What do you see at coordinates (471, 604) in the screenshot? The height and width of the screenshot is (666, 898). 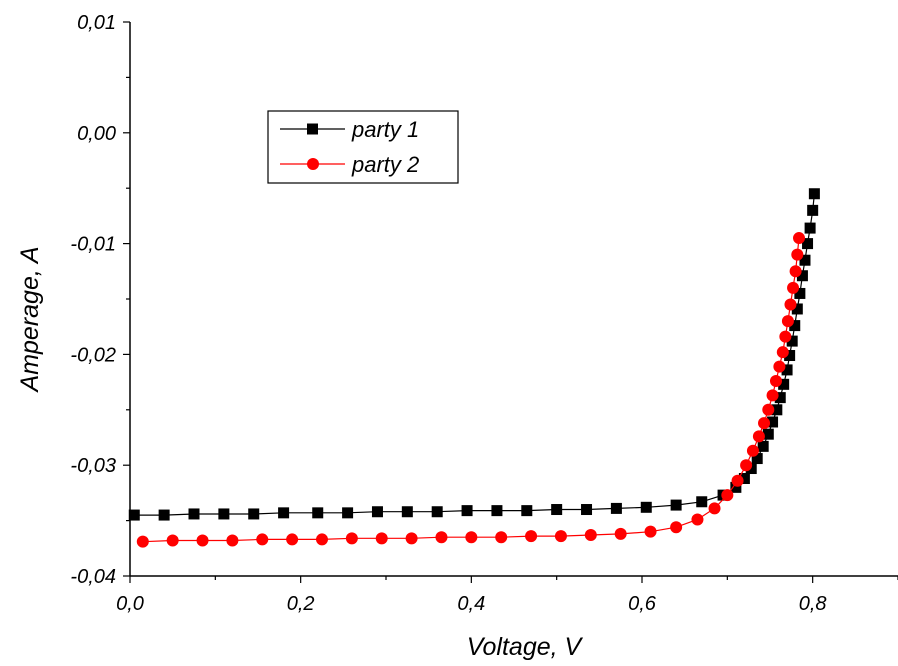 I see `x-tick-label: 0,4` at bounding box center [471, 604].